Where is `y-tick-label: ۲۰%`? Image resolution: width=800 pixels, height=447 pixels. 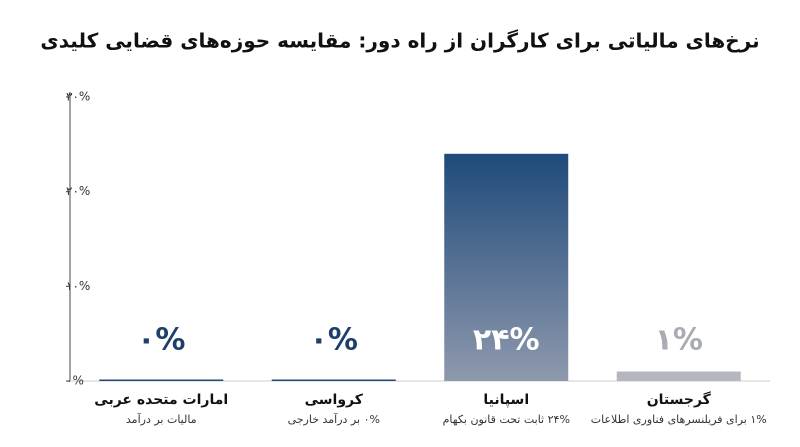
y-tick-label: ۲۰% is located at coordinates (78, 191).